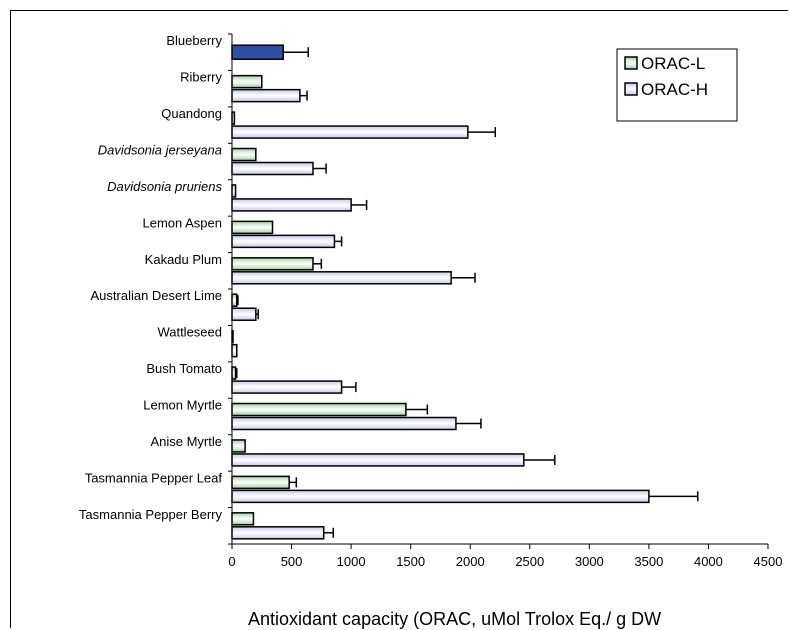  I want to click on category-label: Wattleseed, so click(189, 332).